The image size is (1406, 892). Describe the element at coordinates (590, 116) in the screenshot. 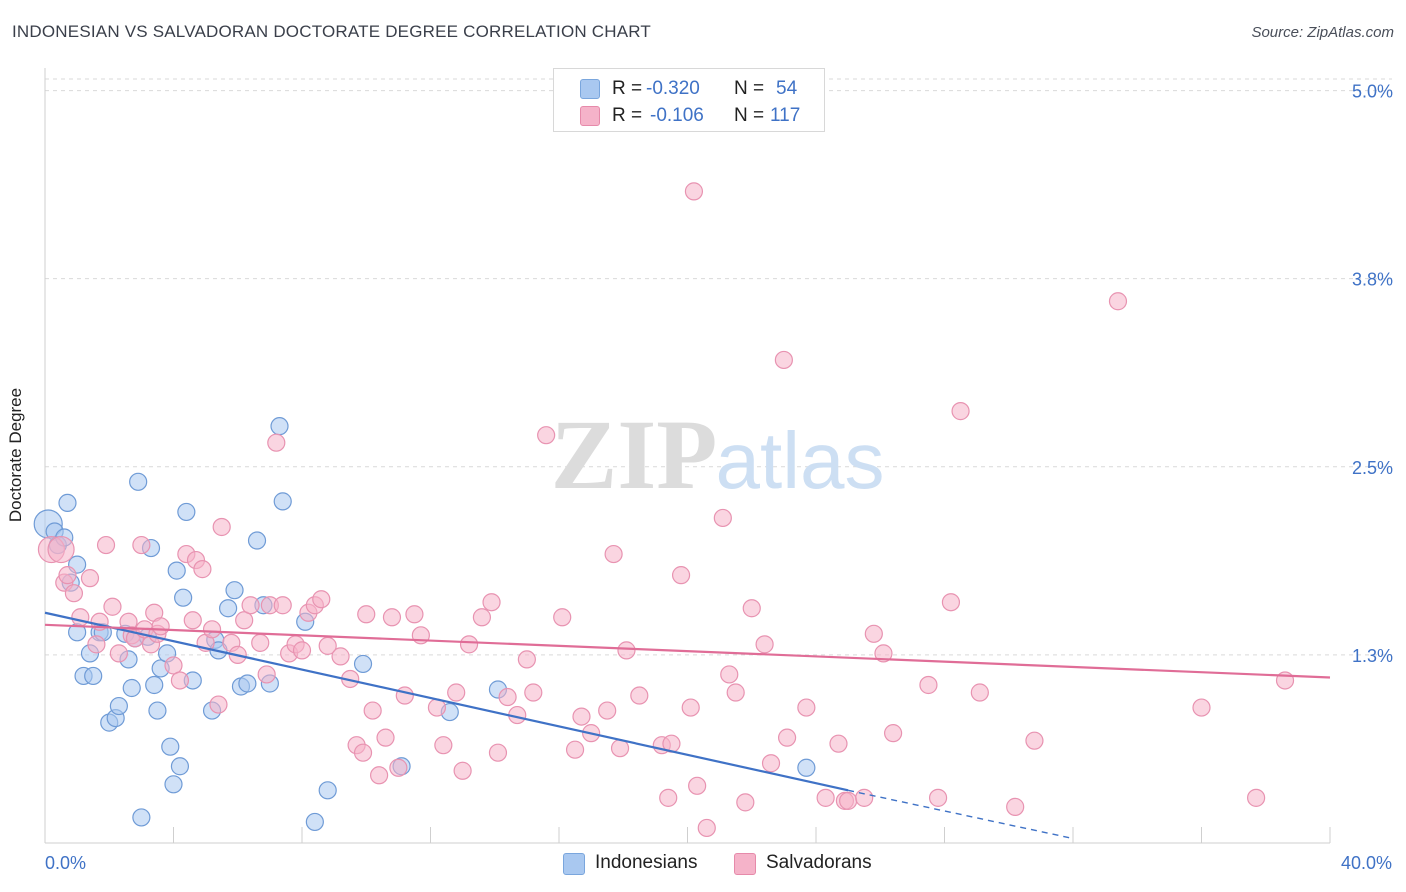

I see `legend-swatch-salvadorans` at that location.